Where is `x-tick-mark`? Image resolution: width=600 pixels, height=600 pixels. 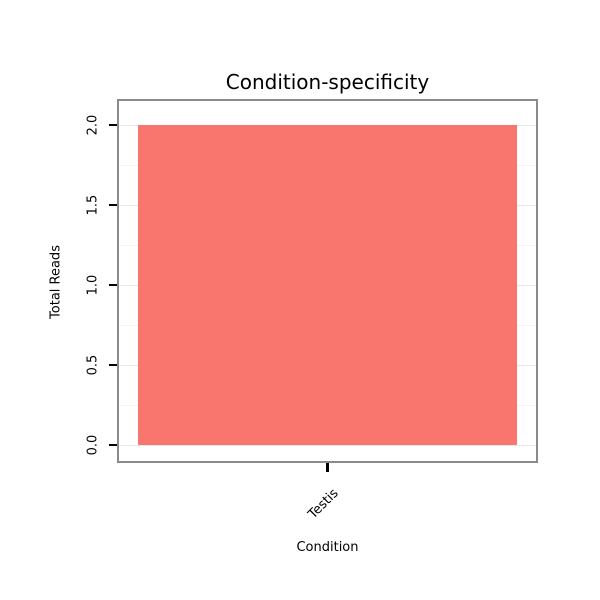 x-tick-mark is located at coordinates (327, 467).